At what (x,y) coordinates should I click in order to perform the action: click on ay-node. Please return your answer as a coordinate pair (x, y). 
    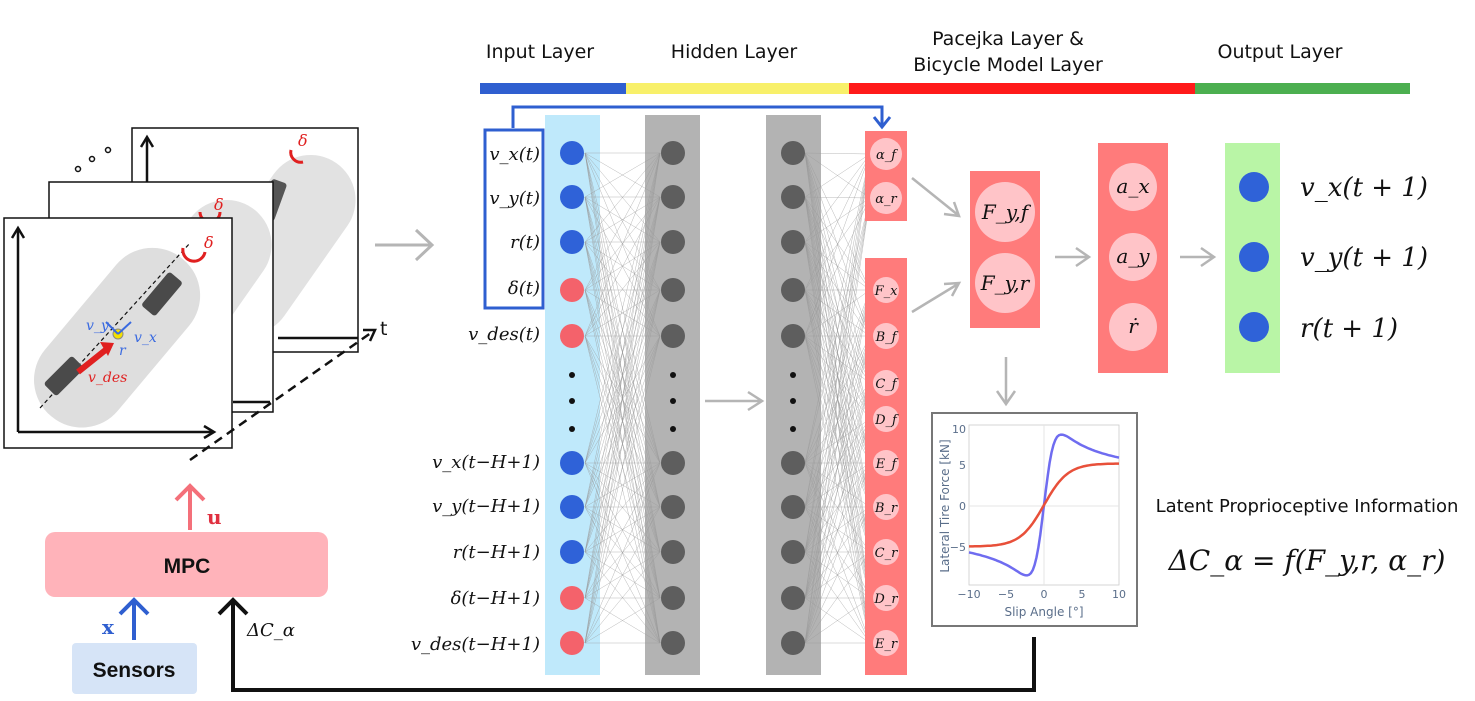
    Looking at the image, I should click on (1133, 257).